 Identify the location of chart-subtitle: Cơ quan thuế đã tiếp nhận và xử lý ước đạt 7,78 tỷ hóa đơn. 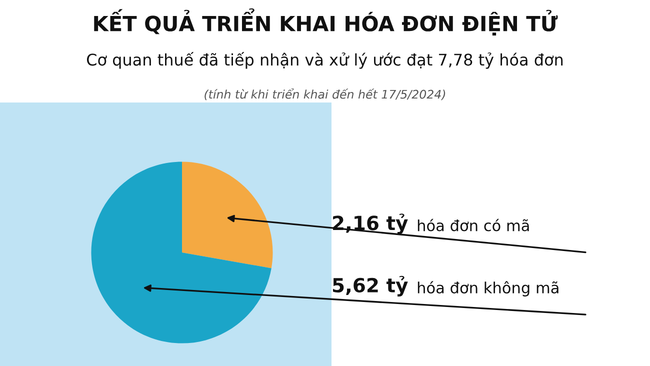
(324, 60).